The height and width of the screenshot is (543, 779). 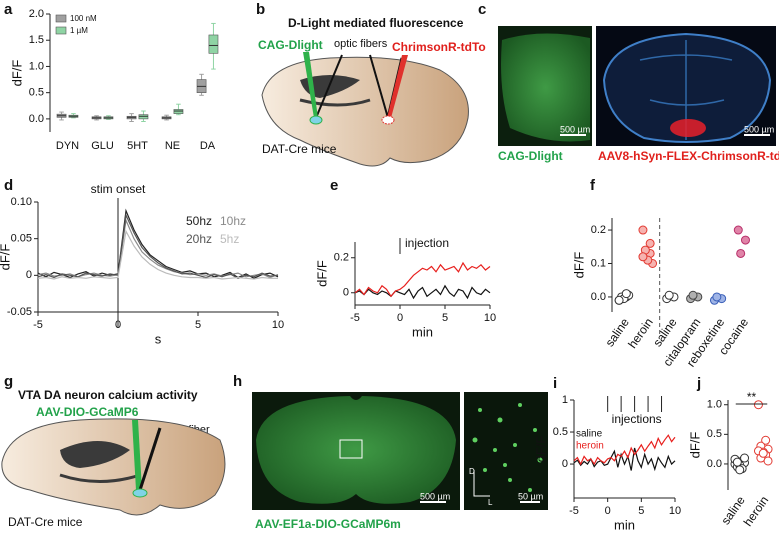 I want to click on legend-label: 1 µM, so click(x=79, y=30).